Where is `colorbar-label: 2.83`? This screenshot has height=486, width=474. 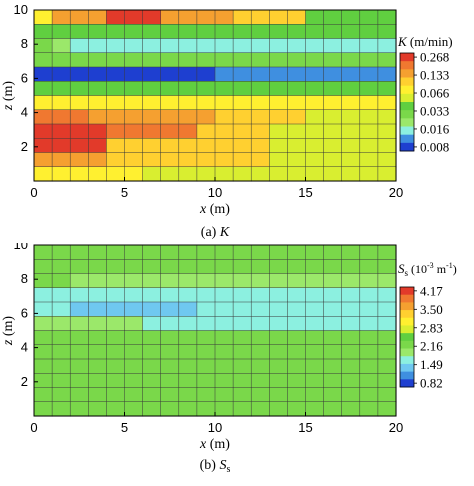
colorbar-label: 2.83 is located at coordinates (431, 327).